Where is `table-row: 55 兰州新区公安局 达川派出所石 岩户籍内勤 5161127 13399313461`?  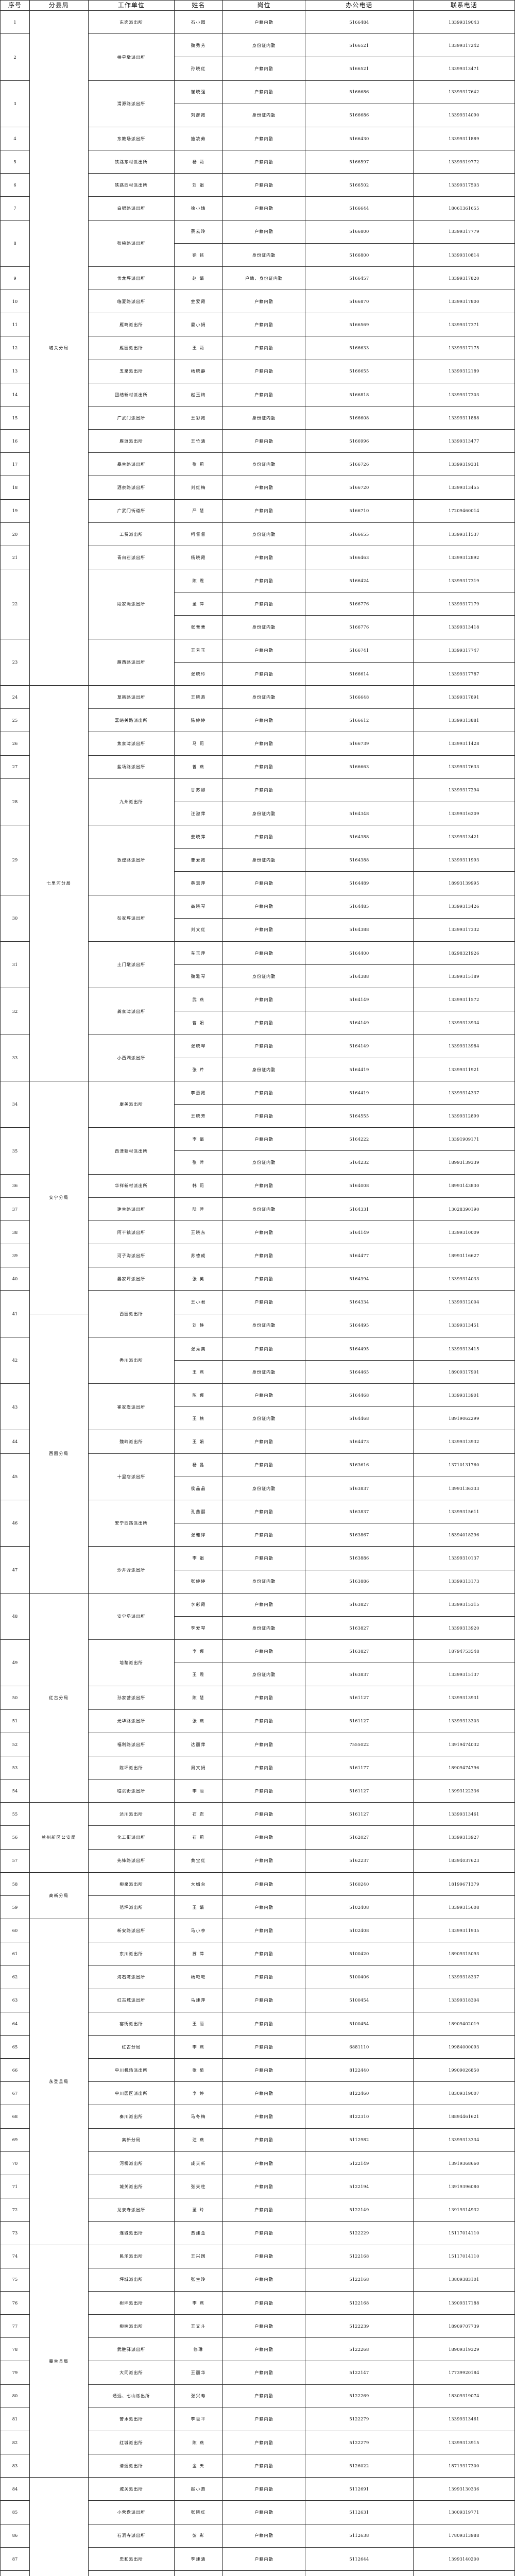
table-row: 55 兰州新区公安局 达川派出所石 岩户籍内勤 5161127 13399313461 is located at coordinates (257, 1837).